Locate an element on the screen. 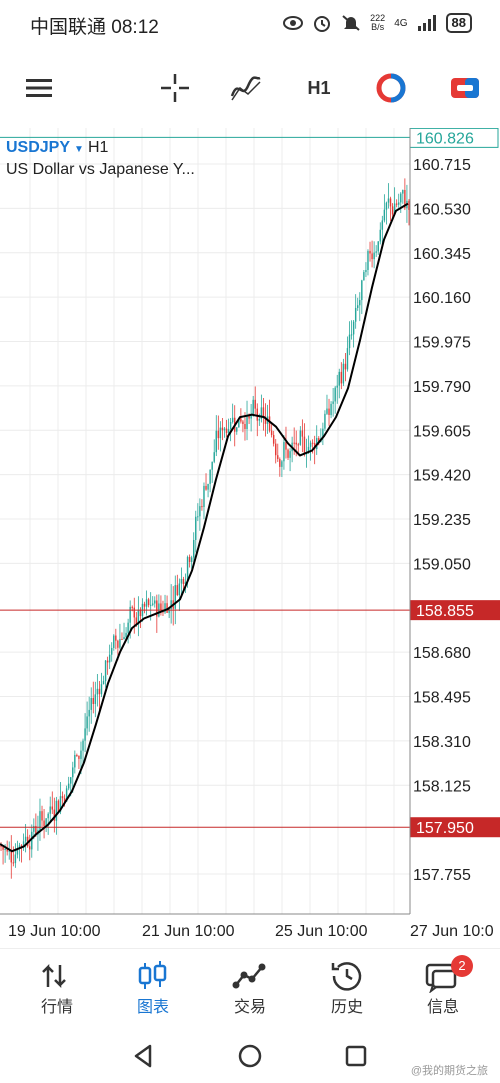  price-tick-label: 159.605 is located at coordinates (442, 431).